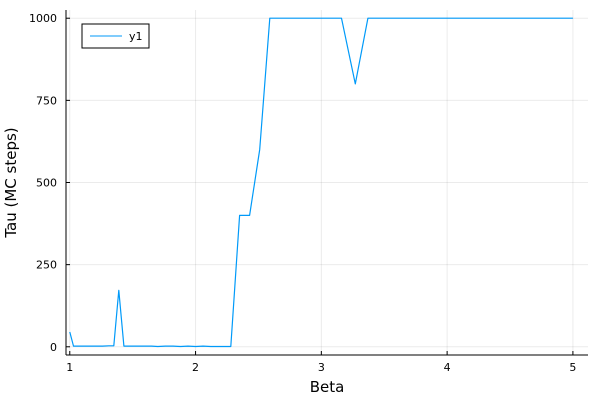 The width and height of the screenshot is (600, 400). What do you see at coordinates (136, 36) in the screenshot?
I see `legend-label-y1: y1` at bounding box center [136, 36].